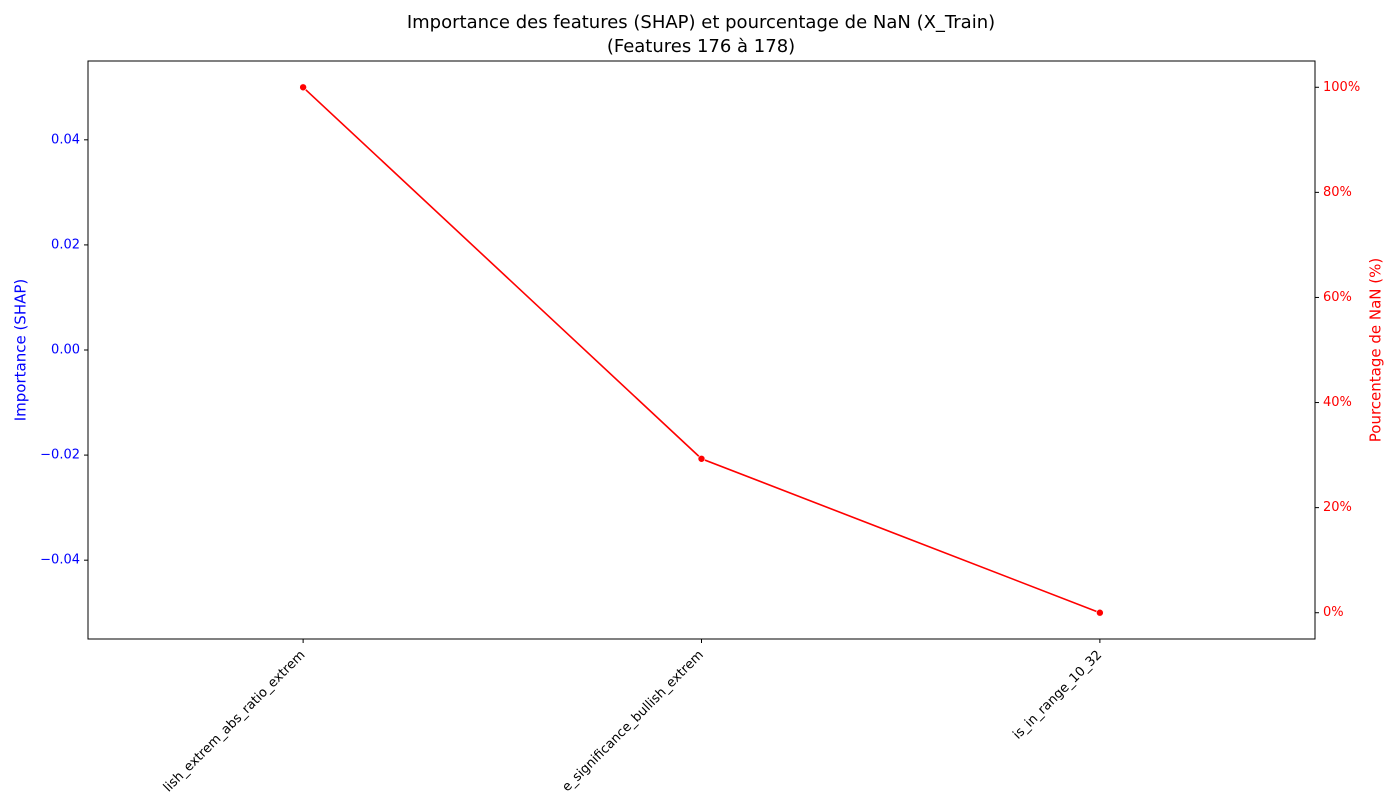 Image resolution: width=1400 pixels, height=800 pixels. I want to click on y2-axis-label: Pourcentage de NaN (%), so click(1376, 350).